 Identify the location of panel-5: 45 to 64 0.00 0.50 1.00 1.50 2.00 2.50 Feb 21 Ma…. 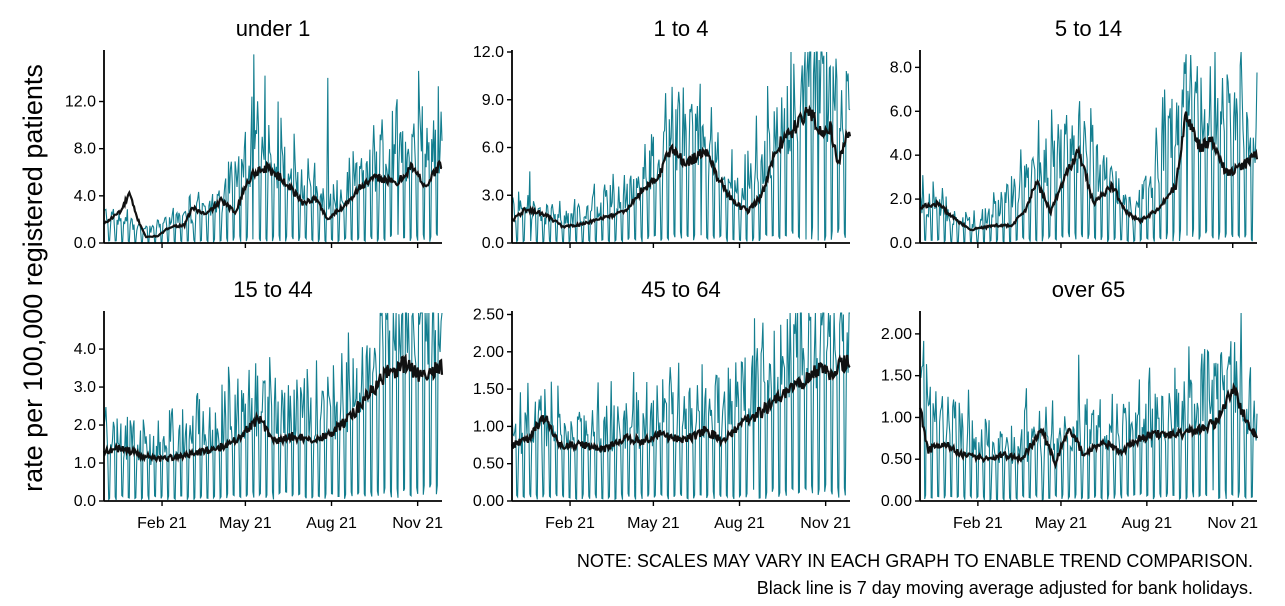
(662, 404).